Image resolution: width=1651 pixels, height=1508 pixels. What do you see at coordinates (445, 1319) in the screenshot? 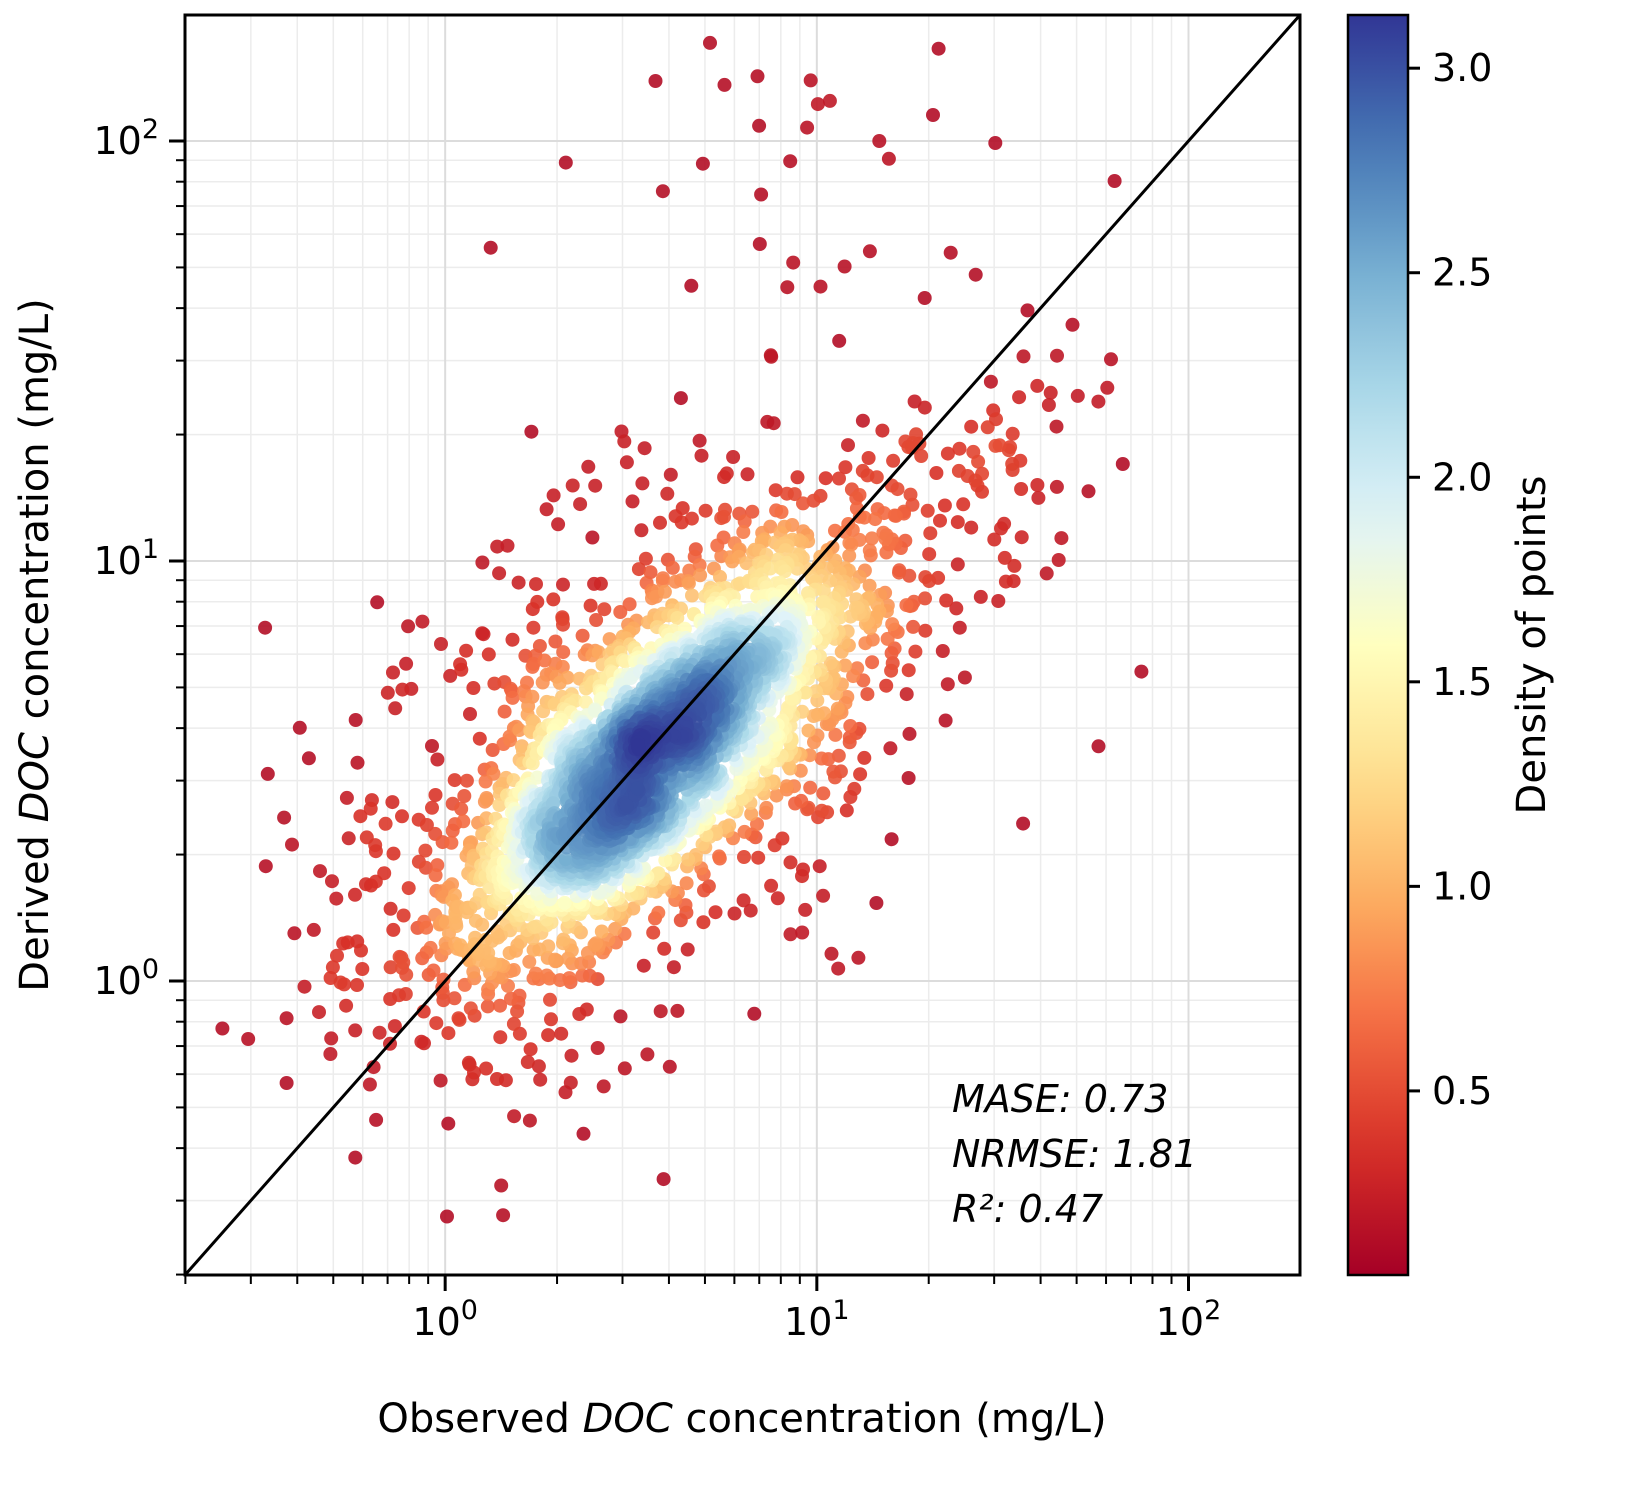
I see `svg-text: 100` at bounding box center [445, 1319].